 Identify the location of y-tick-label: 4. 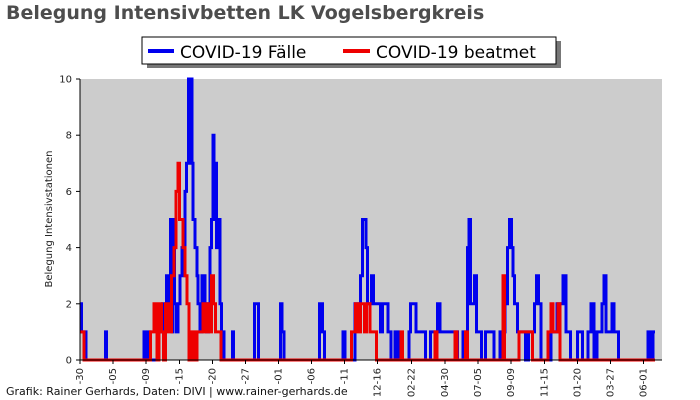
(69, 248).